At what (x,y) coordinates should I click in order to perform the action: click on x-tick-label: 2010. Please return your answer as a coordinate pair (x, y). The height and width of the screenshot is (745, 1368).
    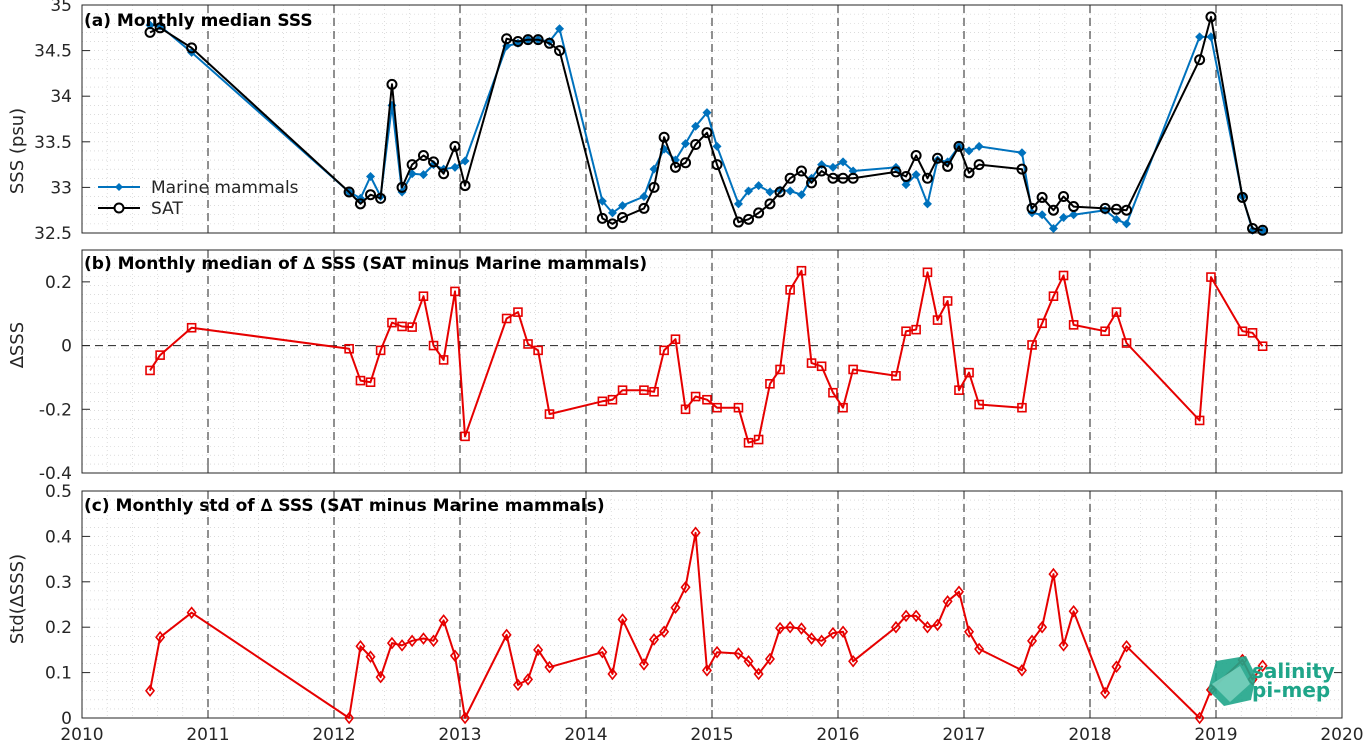
    Looking at the image, I should click on (81, 735).